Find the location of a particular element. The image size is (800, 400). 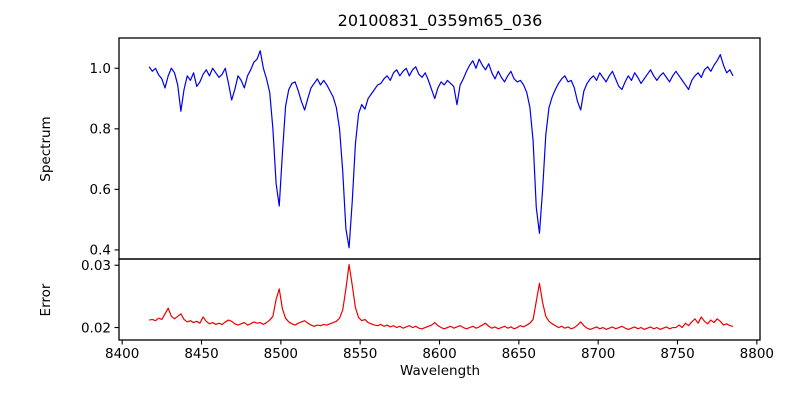

error-line is located at coordinates (441, 297).